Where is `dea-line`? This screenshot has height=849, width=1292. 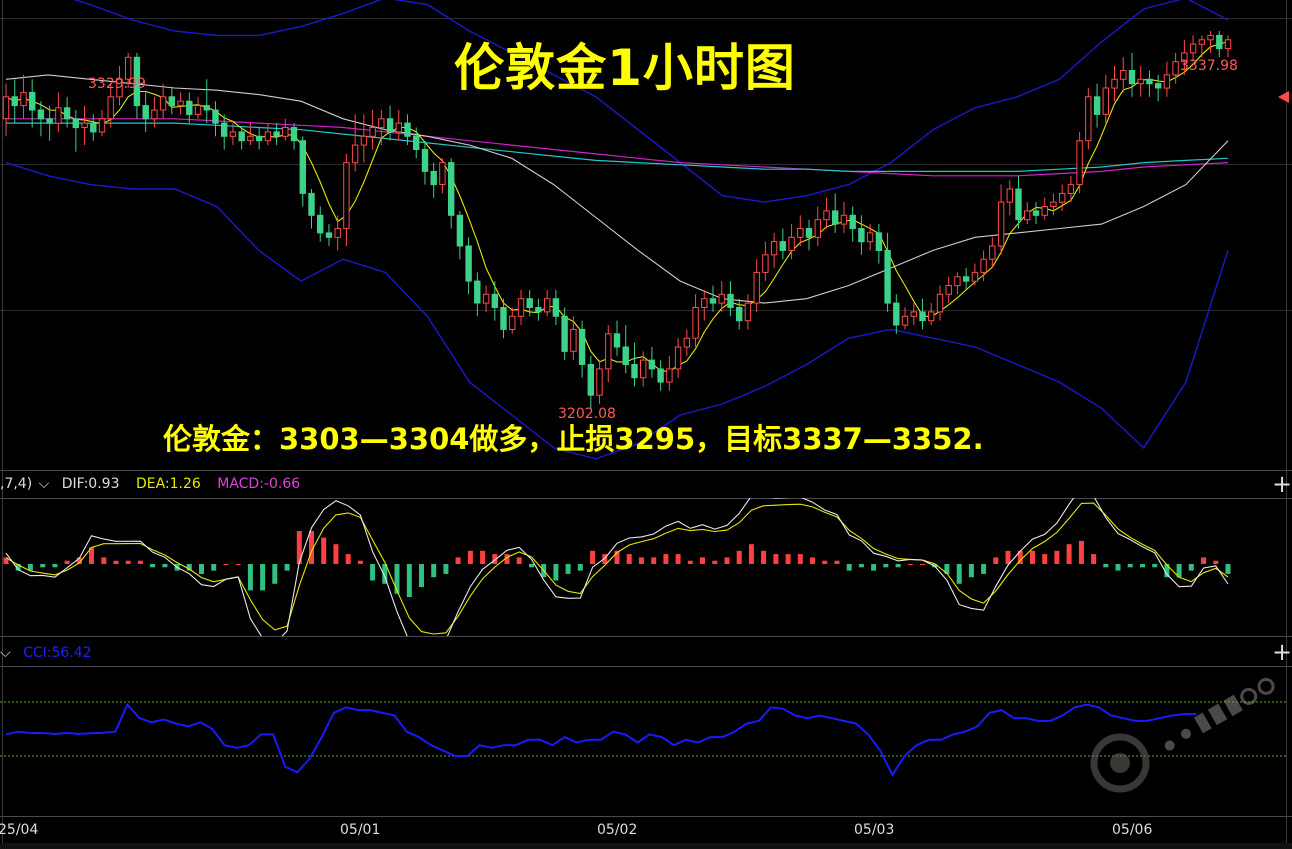 dea-line is located at coordinates (617, 568).